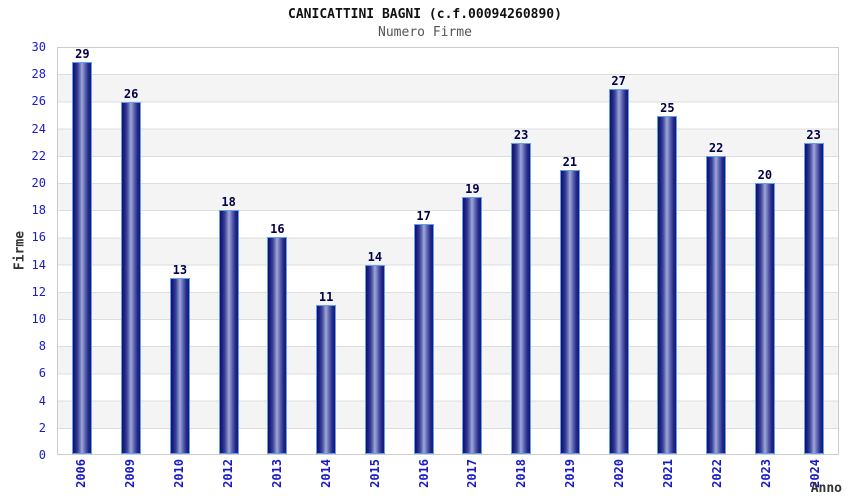  What do you see at coordinates (826, 488) in the screenshot?
I see `x-axis-label: Anno` at bounding box center [826, 488].